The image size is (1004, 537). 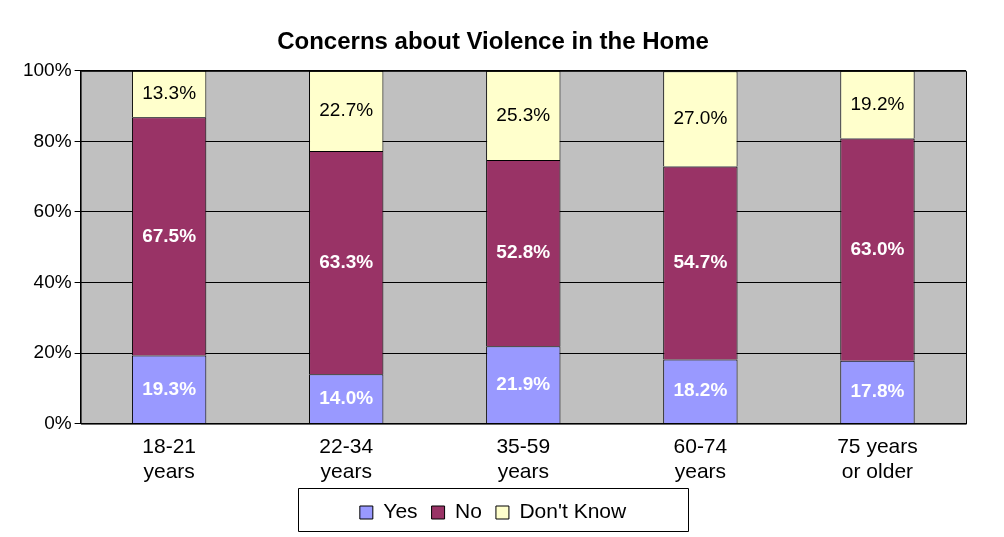 What do you see at coordinates (468, 511) in the screenshot?
I see `legend-label: No` at bounding box center [468, 511].